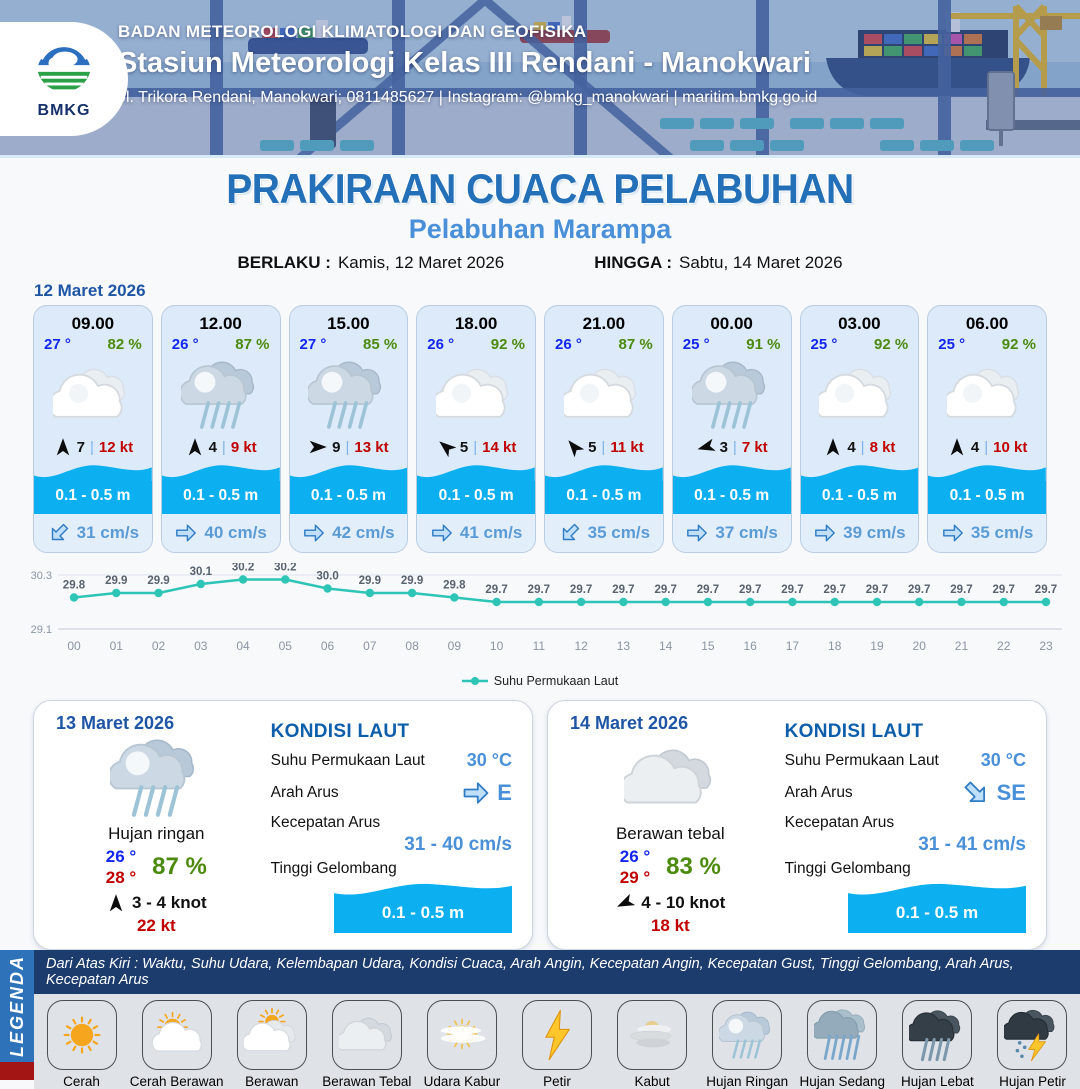 The height and width of the screenshot is (1089, 1080). I want to click on legend-item-hujan-petir: Hujan Petir, so click(1032, 1044).